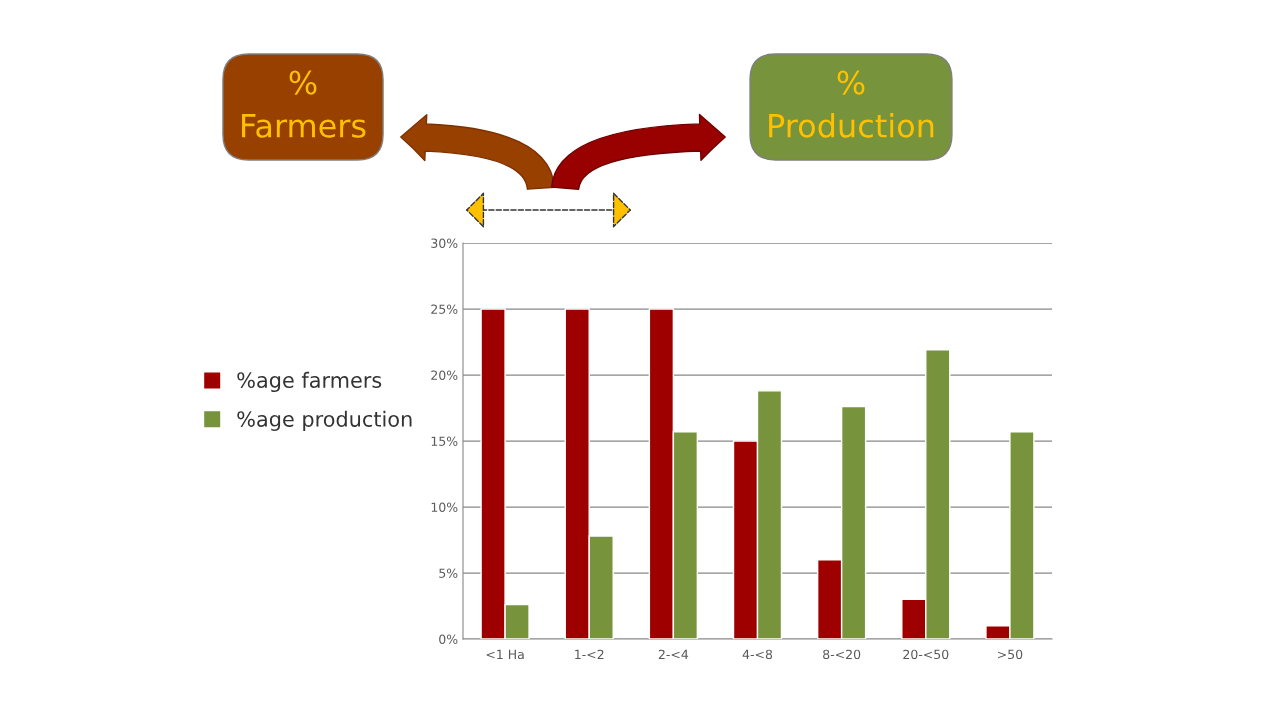 The height and width of the screenshot is (719, 1286). Describe the element at coordinates (926, 654) in the screenshot. I see `x-tick-label: 20-<50` at that location.